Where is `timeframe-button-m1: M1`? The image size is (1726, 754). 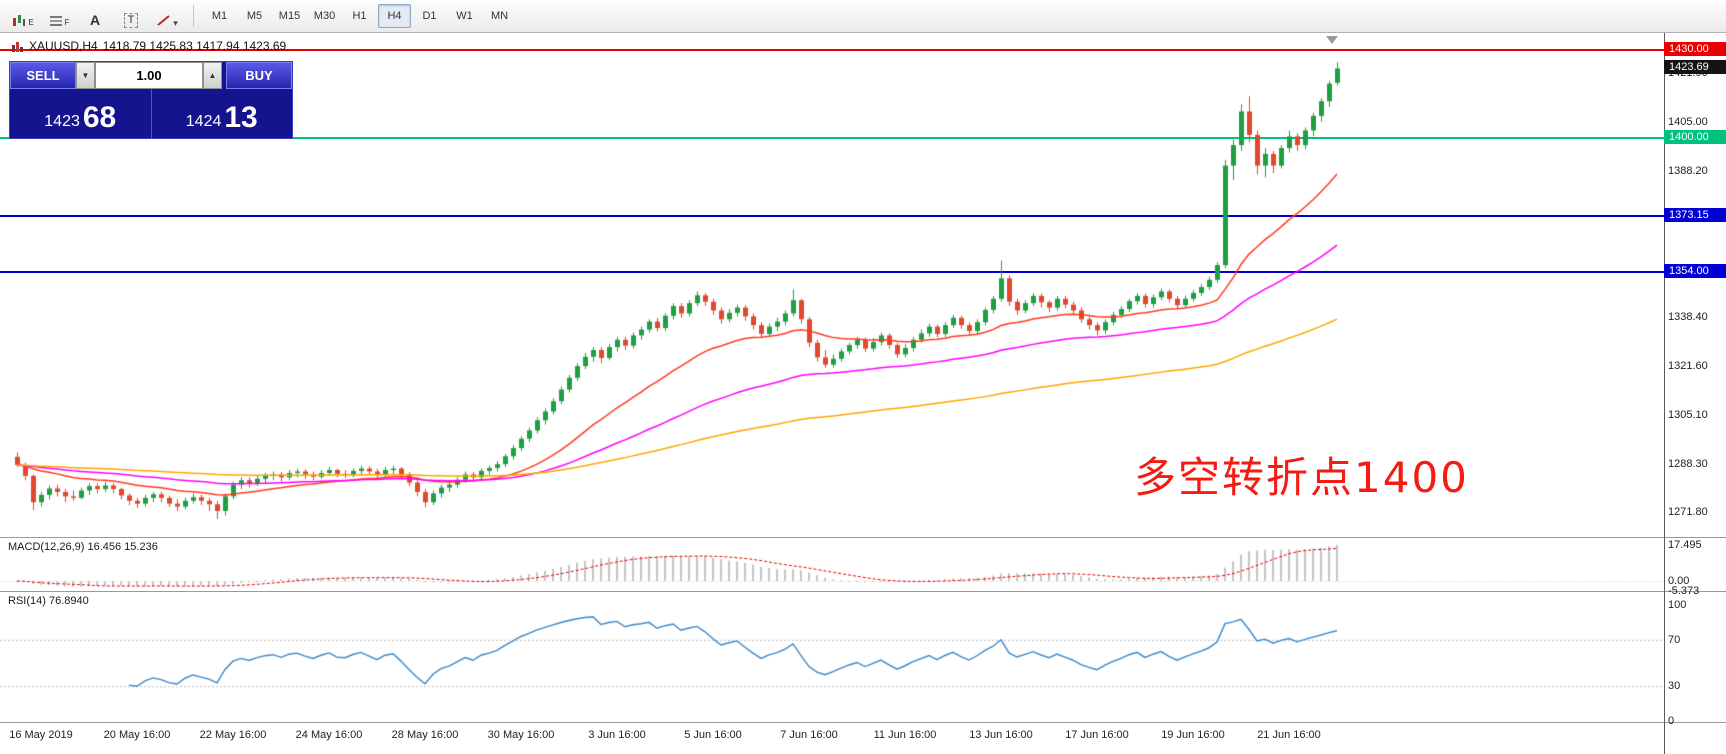
timeframe-button-m1: M1 is located at coordinates (219, 16).